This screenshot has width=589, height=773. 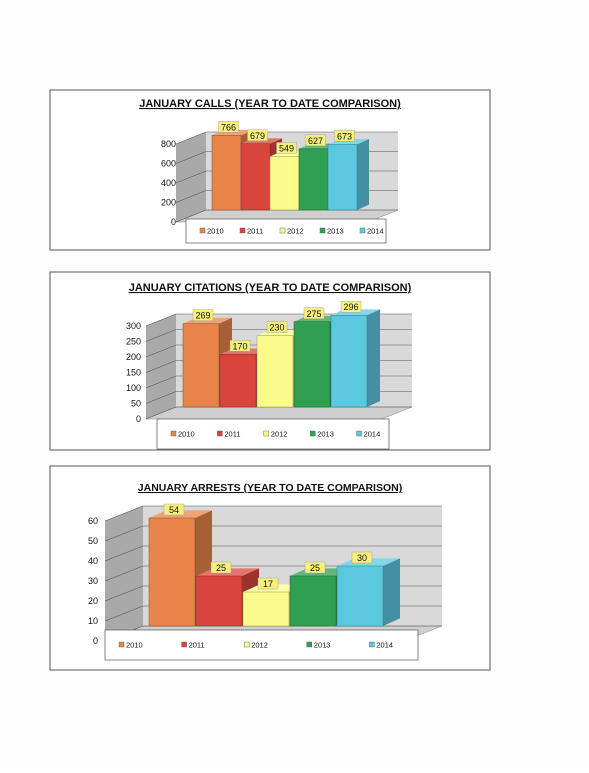 I want to click on legend-label-2014: 2014, so click(x=372, y=434).